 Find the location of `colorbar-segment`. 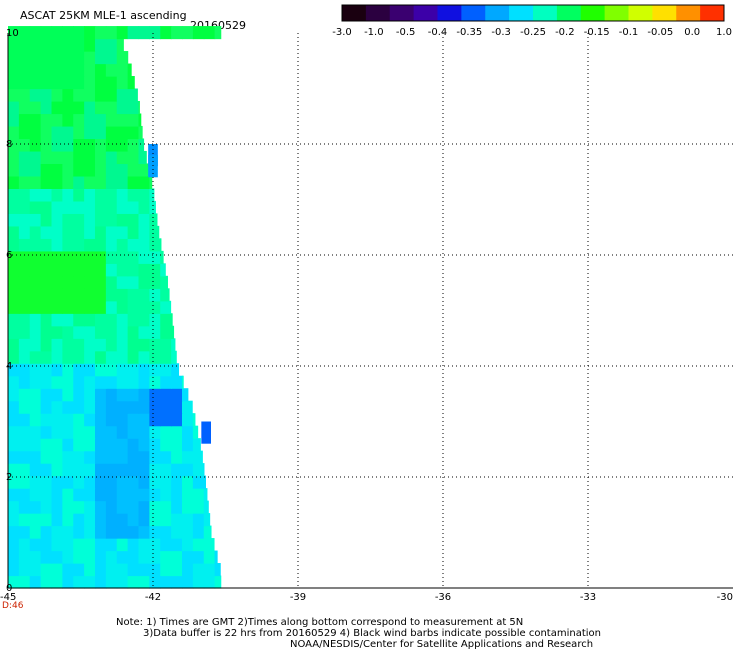

colorbar-segment is located at coordinates (354, 13).